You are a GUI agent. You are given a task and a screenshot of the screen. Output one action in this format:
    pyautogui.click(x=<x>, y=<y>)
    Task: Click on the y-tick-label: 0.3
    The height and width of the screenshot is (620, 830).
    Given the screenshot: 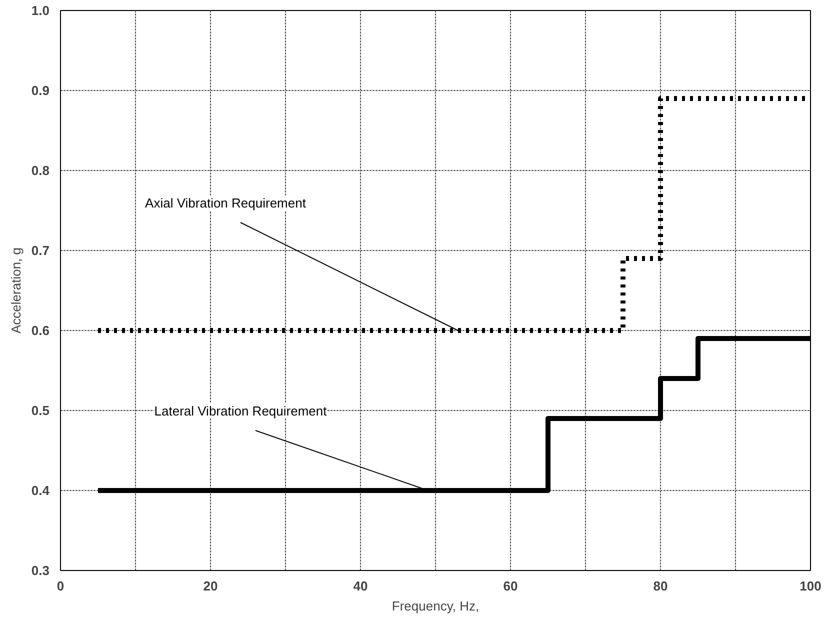 What is the action you would take?
    pyautogui.click(x=40, y=570)
    